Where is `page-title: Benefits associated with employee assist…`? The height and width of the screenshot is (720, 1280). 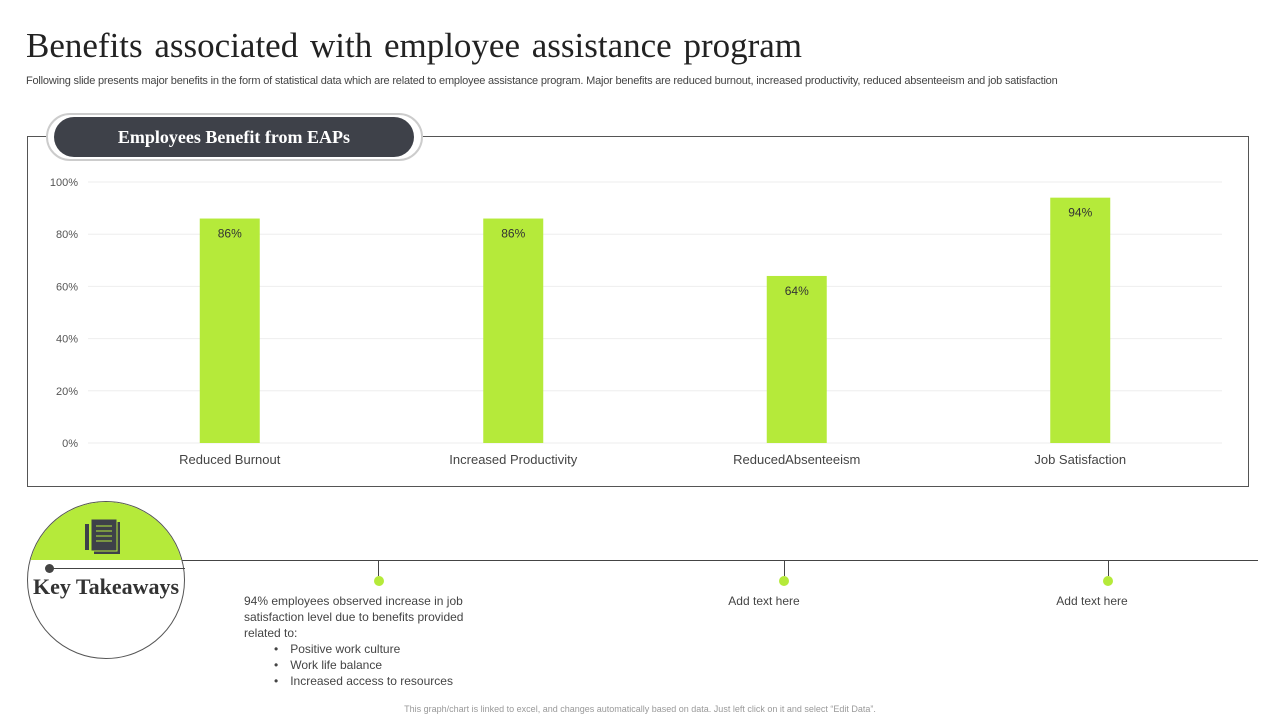 page-title: Benefits associated with employee assist… is located at coordinates (414, 45).